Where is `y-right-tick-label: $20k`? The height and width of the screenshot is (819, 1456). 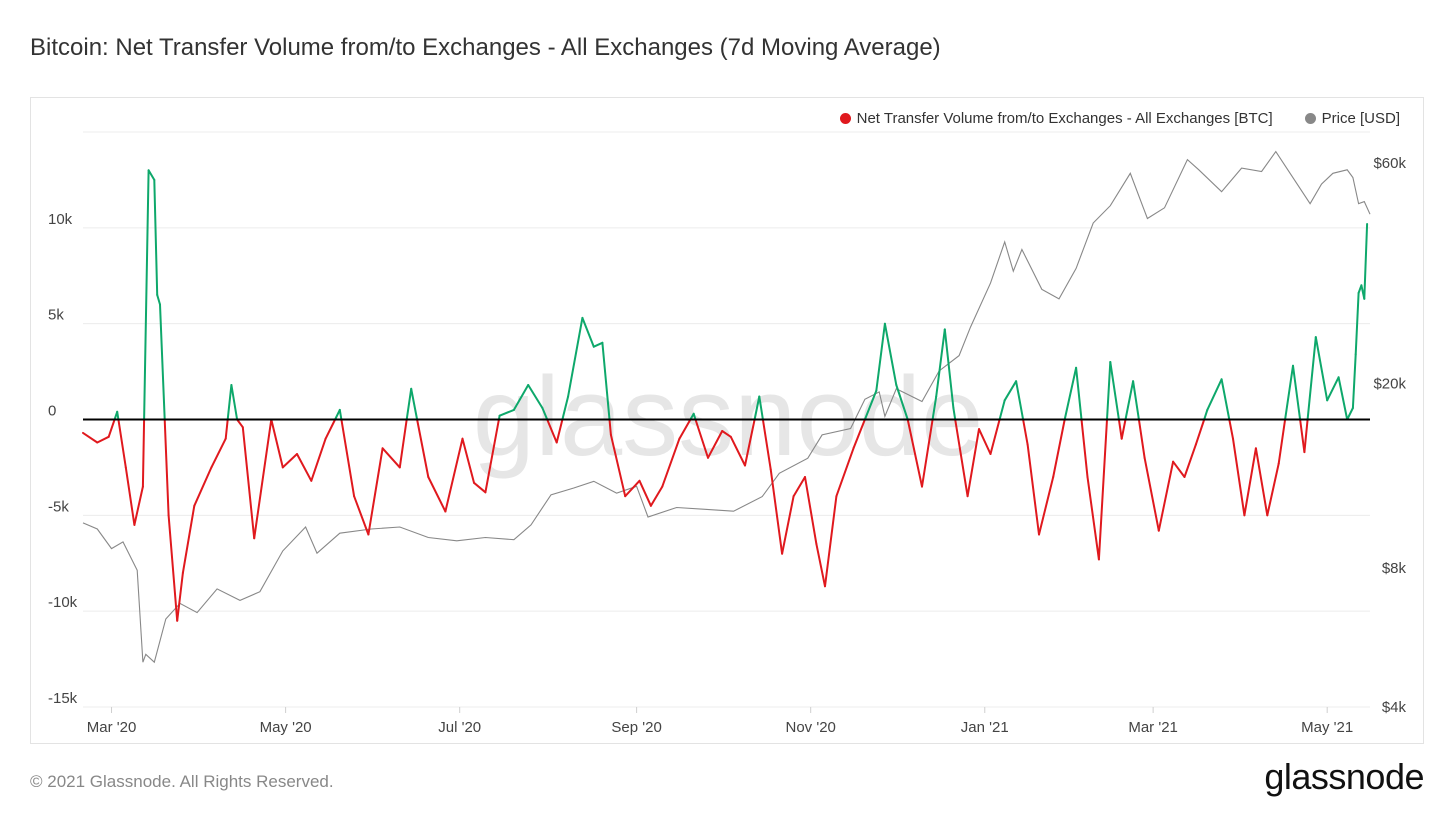
y-right-tick-label: $20k is located at coordinates (1389, 384).